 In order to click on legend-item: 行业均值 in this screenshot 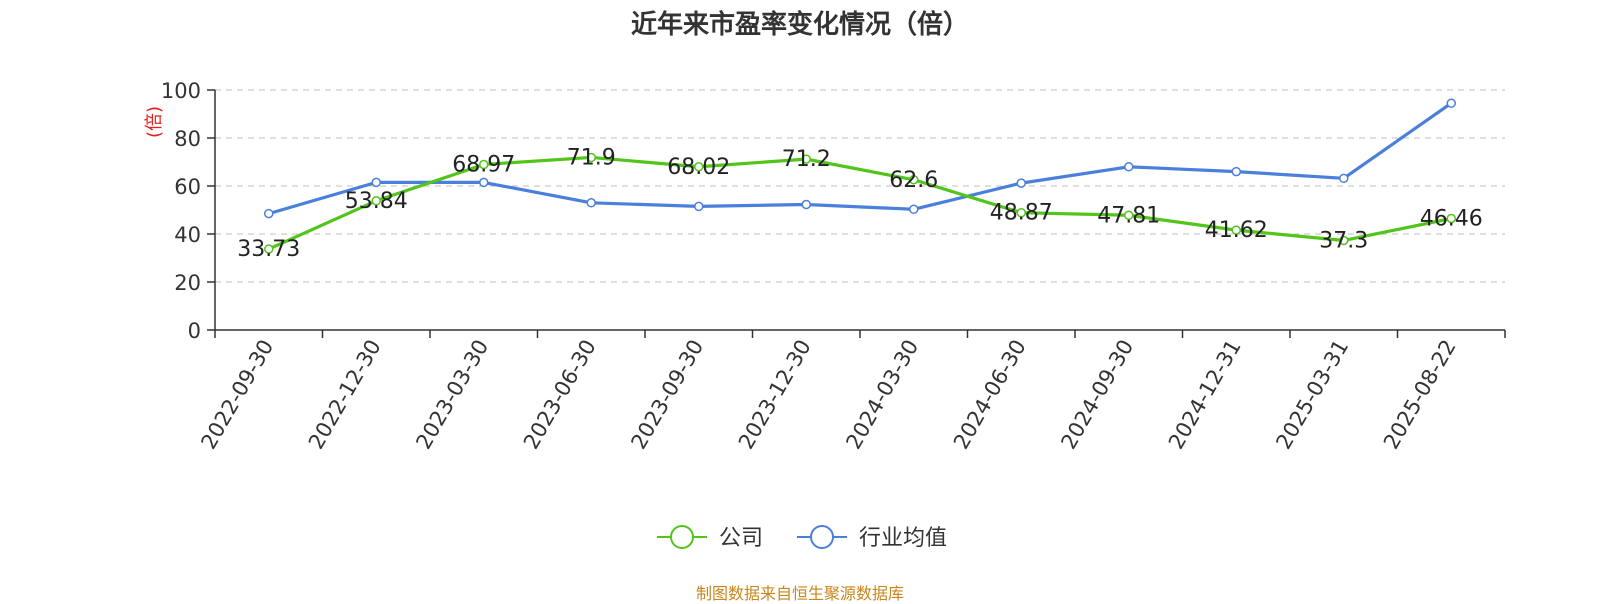, I will do `click(872, 538)`.